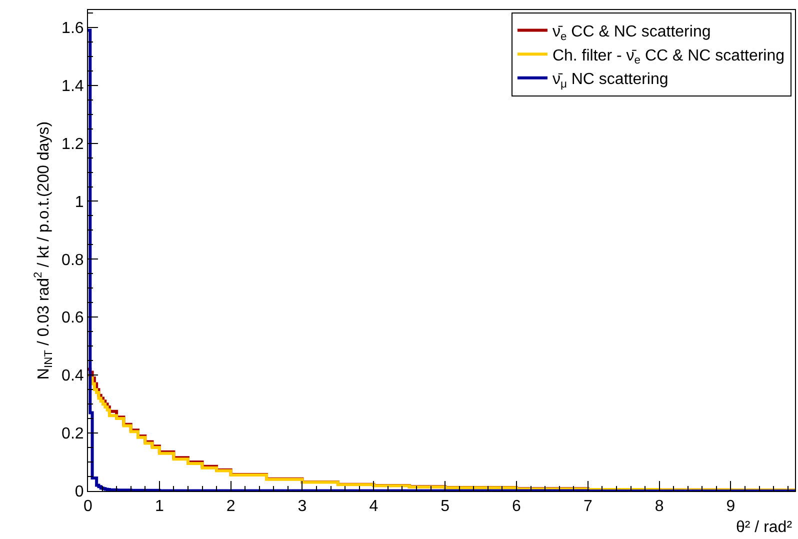 Image resolution: width=798 pixels, height=539 pixels. Describe the element at coordinates (517, 507) in the screenshot. I see `x-tick-label: 6` at that location.